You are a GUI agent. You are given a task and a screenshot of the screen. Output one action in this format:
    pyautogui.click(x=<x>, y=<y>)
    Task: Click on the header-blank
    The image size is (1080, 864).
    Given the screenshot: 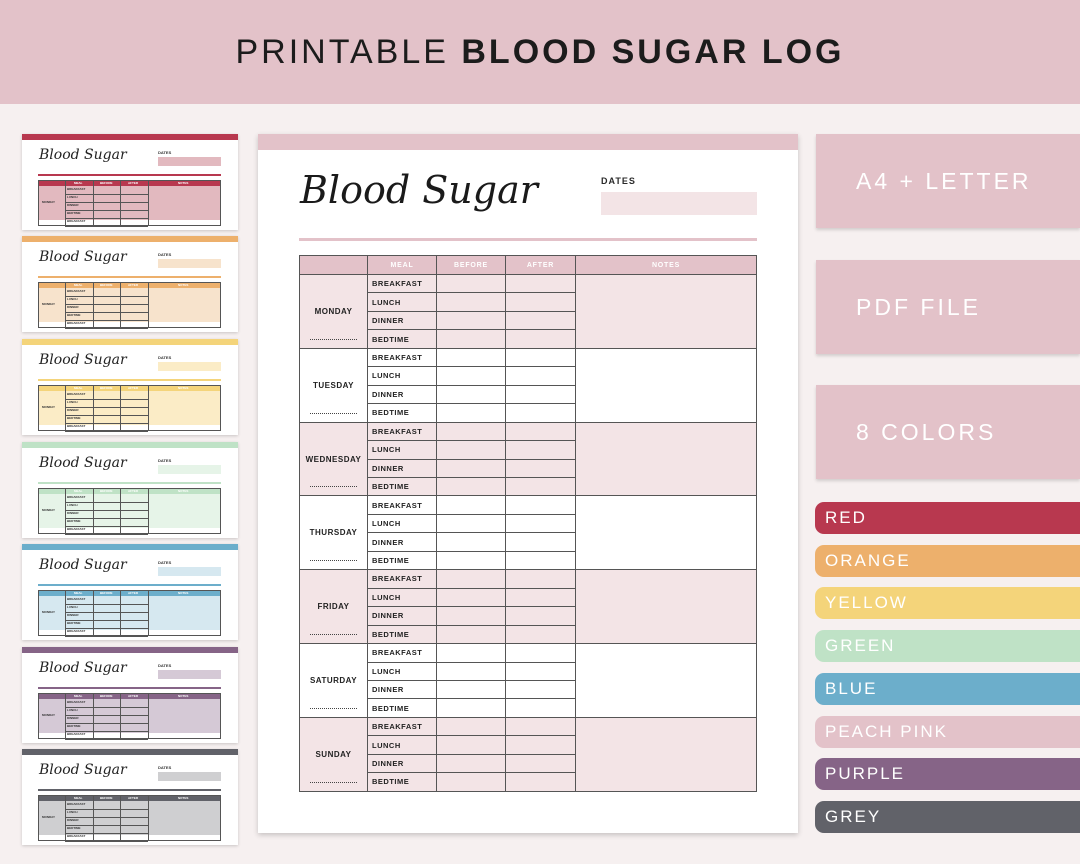 What is the action you would take?
    pyautogui.click(x=333, y=265)
    